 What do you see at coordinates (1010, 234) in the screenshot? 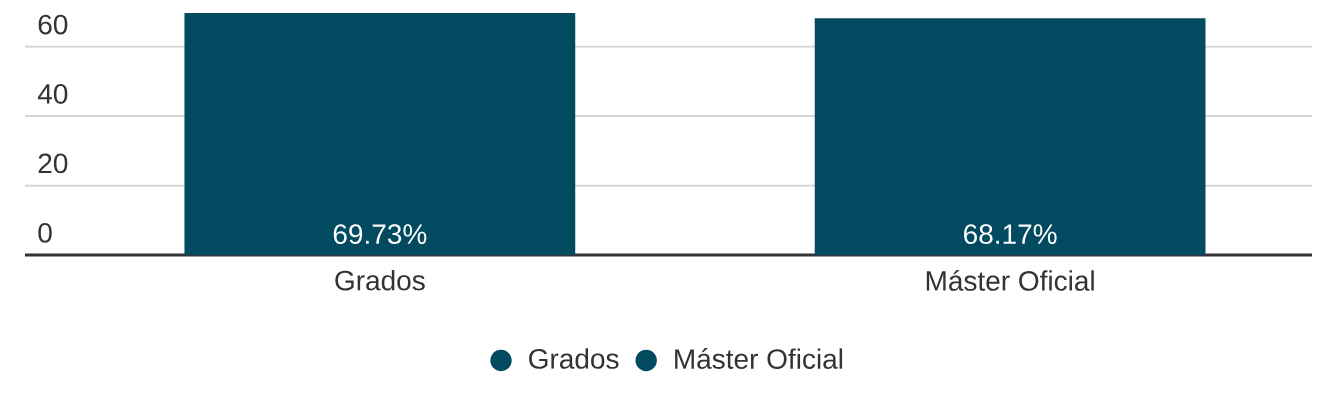
I see `data-label: 68.17%` at bounding box center [1010, 234].